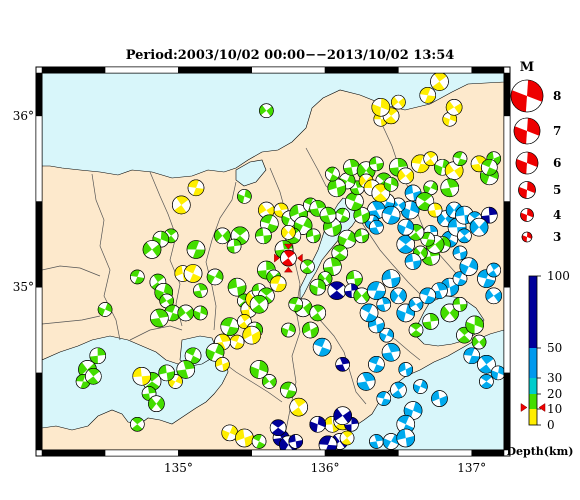  What do you see at coordinates (554, 378) in the screenshot?
I see `depth-tick-label: 30` at bounding box center [554, 378].